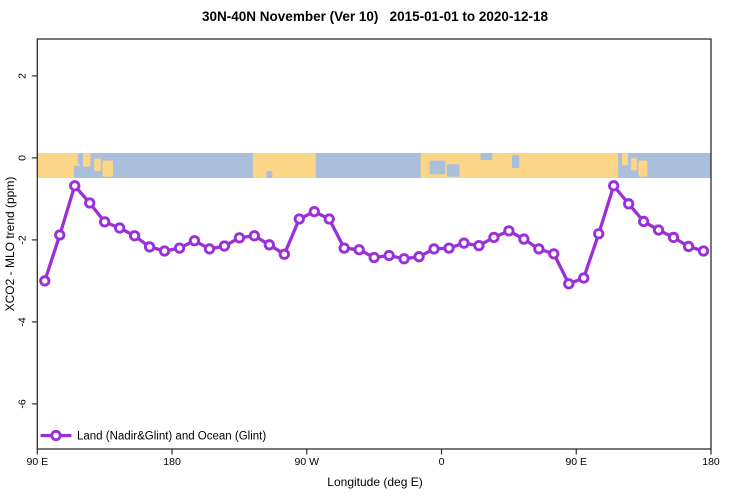 The image size is (750, 500). What do you see at coordinates (10, 244) in the screenshot?
I see `y-axis-title: XCO2 - MLO trend (ppm)` at bounding box center [10, 244].